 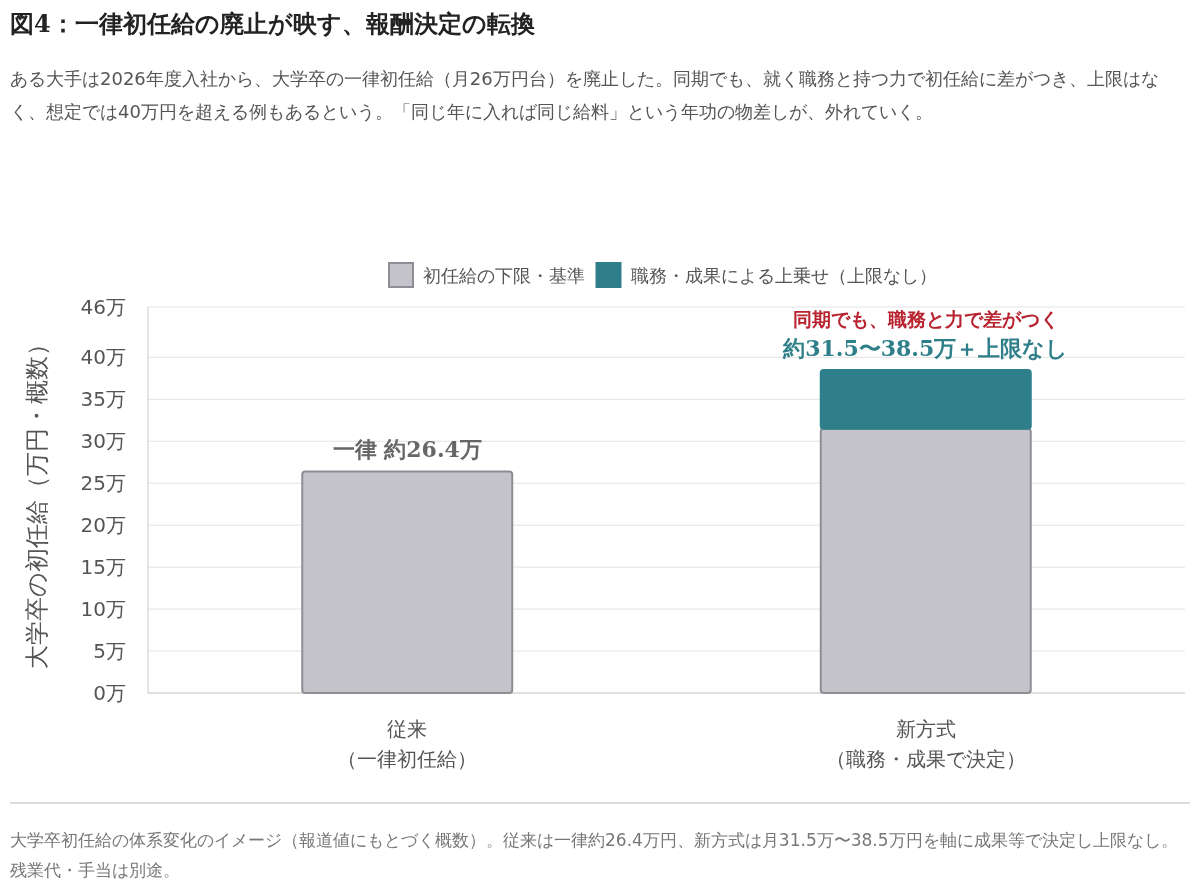 I want to click on chart-subtitle: ある大手は2026年度入社から、大学卒の一律初任給（月26万円台）を廃止した。同期でも、就く職務と持つ力で初任給に差がつき、上限はなく、想定では40万円を超える例もあるという。「同じ年に入れば同じ給料」という年功の物差しが、外れていく。, so click(x=585, y=95).